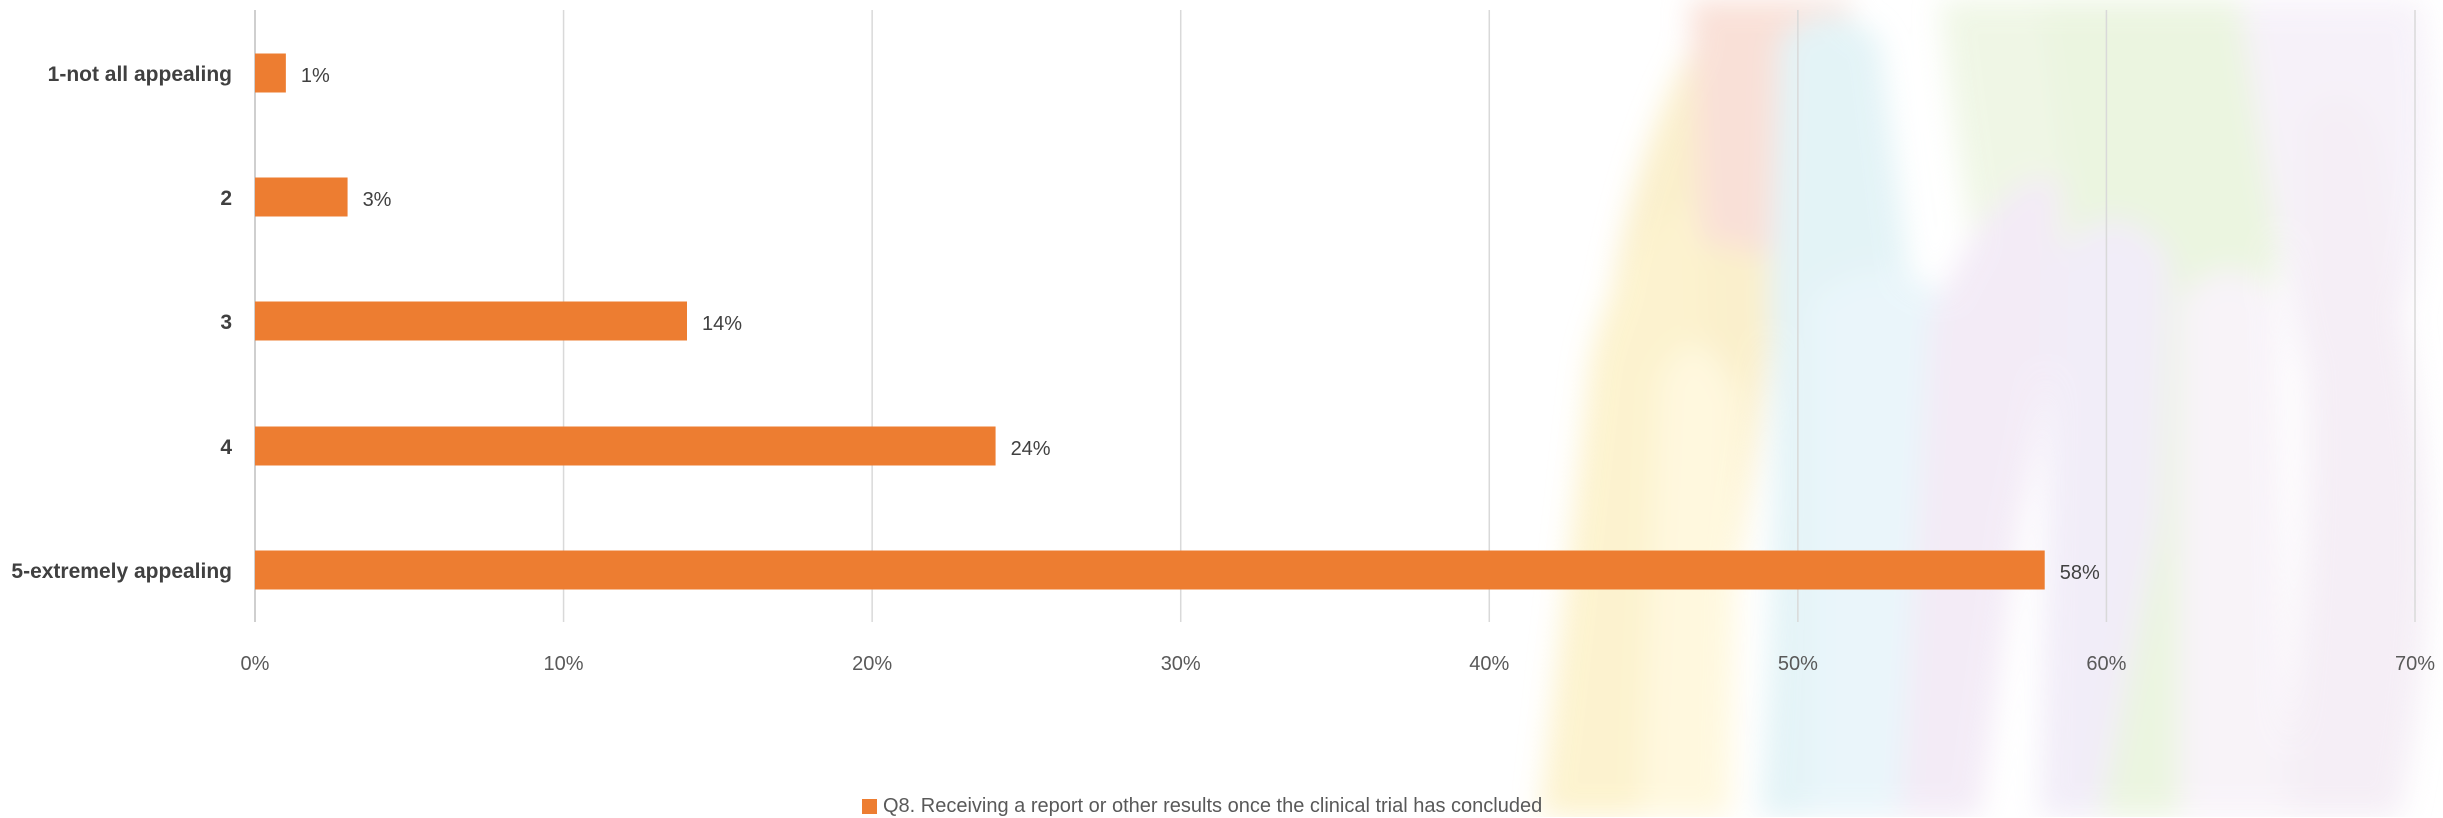  I want to click on x-tick-label: 0%, so click(255, 664).